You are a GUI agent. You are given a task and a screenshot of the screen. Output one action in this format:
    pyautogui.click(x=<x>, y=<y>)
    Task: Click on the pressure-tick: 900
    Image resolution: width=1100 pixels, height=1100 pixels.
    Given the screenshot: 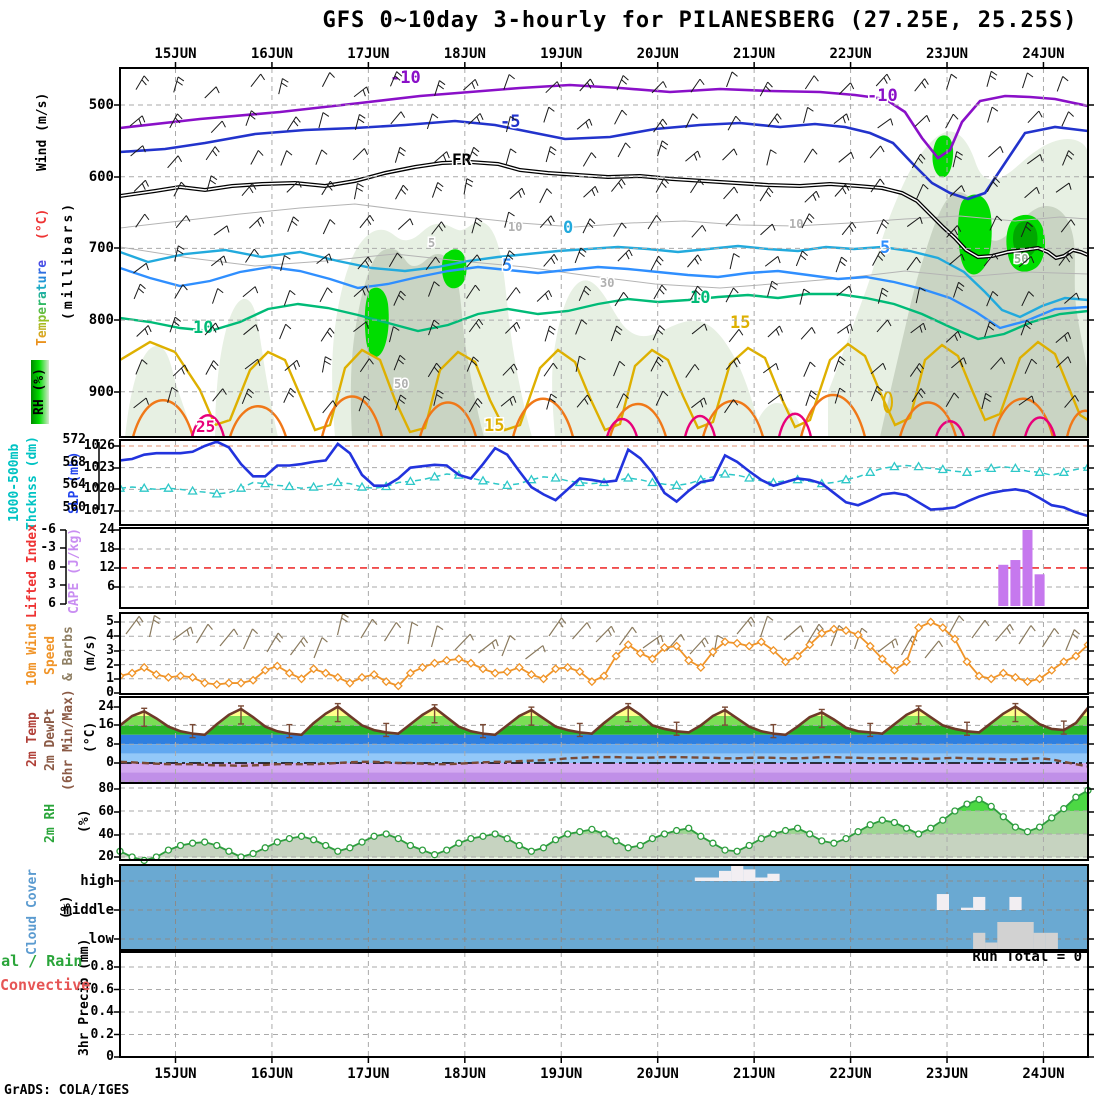 What is the action you would take?
    pyautogui.click(x=101, y=392)
    